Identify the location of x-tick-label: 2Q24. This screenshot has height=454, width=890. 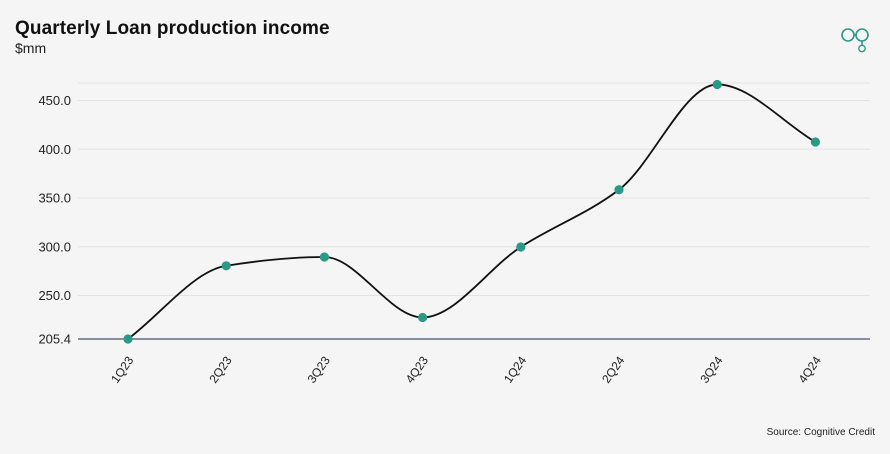
(613, 369).